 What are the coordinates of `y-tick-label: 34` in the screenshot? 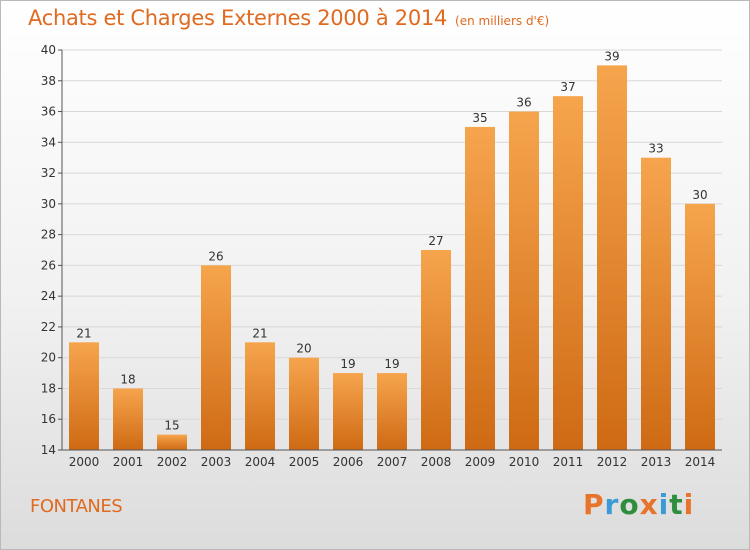 It's located at (48, 142).